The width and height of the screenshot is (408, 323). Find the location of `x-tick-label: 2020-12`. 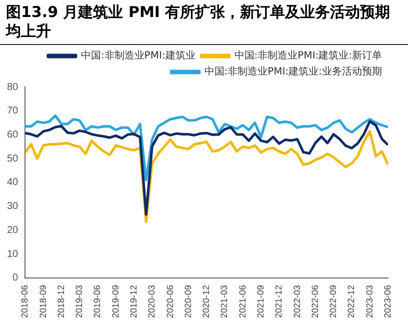

x-tick-label: 2020-12 is located at coordinates (206, 301).